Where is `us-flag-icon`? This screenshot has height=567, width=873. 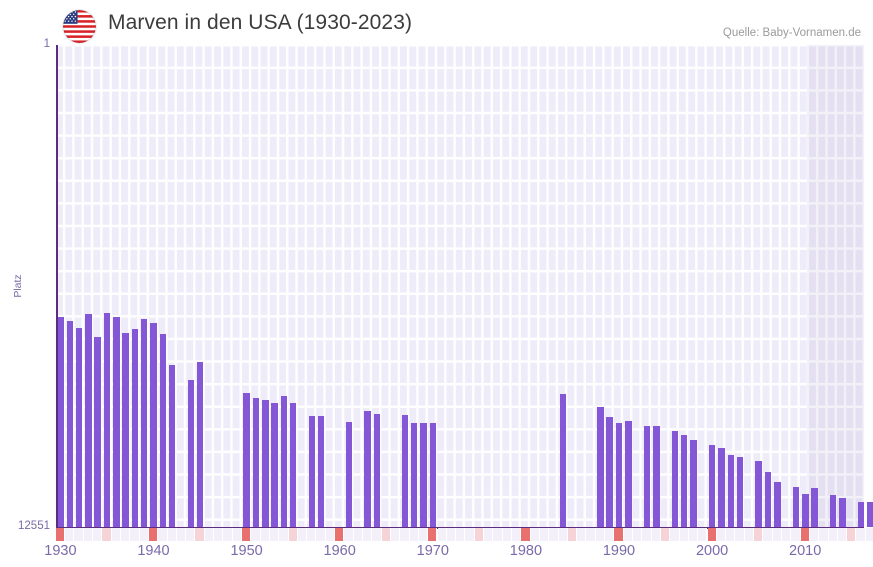 us-flag-icon is located at coordinates (79, 26).